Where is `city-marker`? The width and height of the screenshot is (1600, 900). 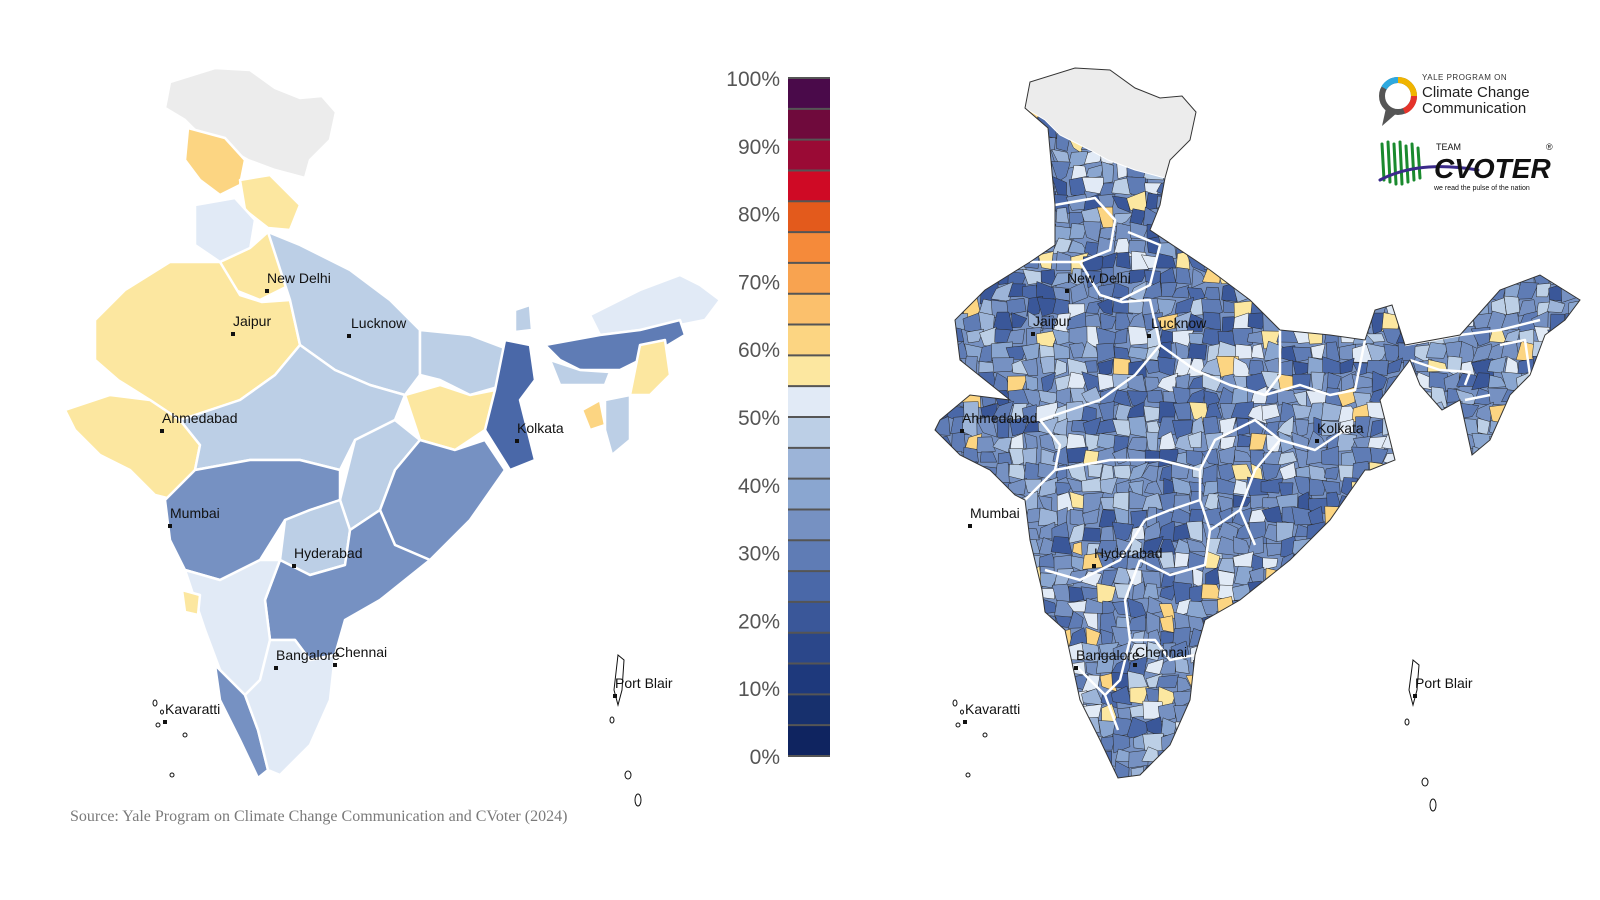 city-marker is located at coordinates (1033, 334).